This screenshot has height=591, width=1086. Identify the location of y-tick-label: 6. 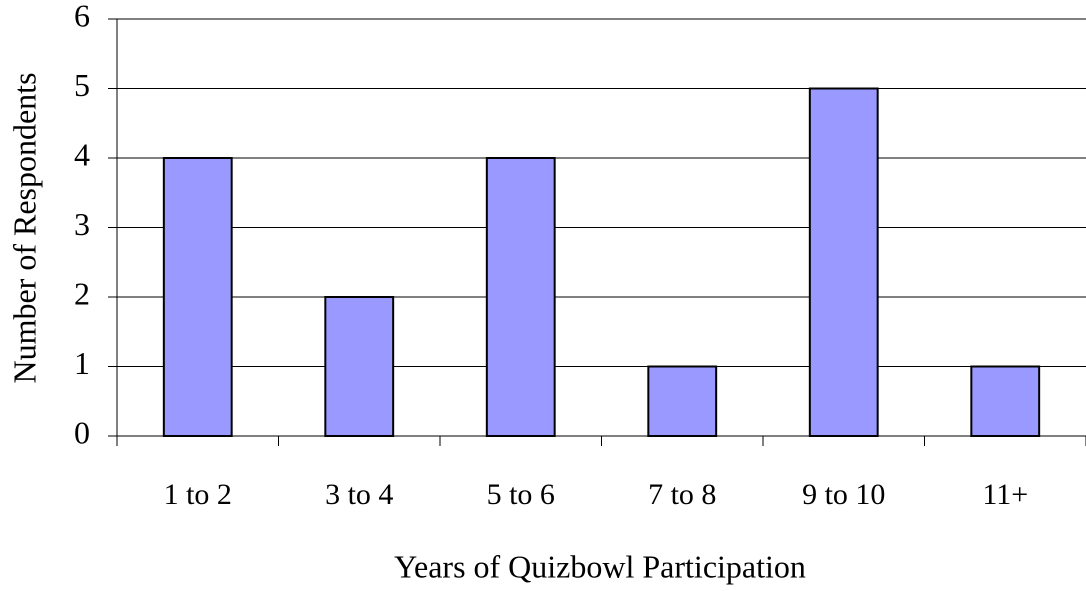
(82, 16).